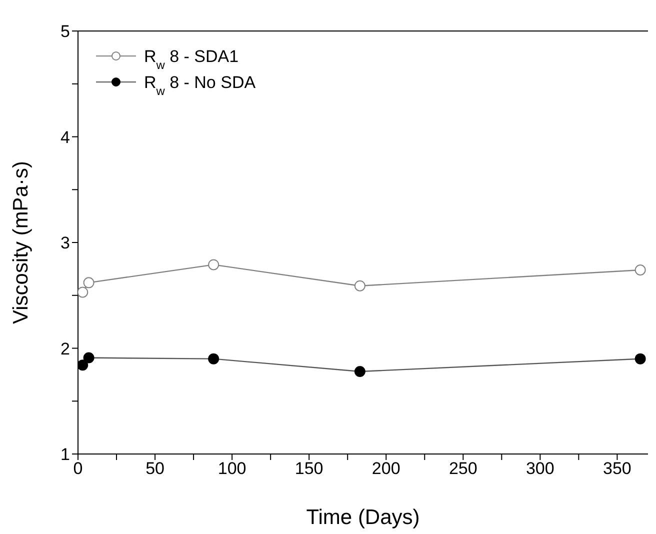 The width and height of the screenshot is (656, 534). I want to click on x-tick-label: 200, so click(386, 468).